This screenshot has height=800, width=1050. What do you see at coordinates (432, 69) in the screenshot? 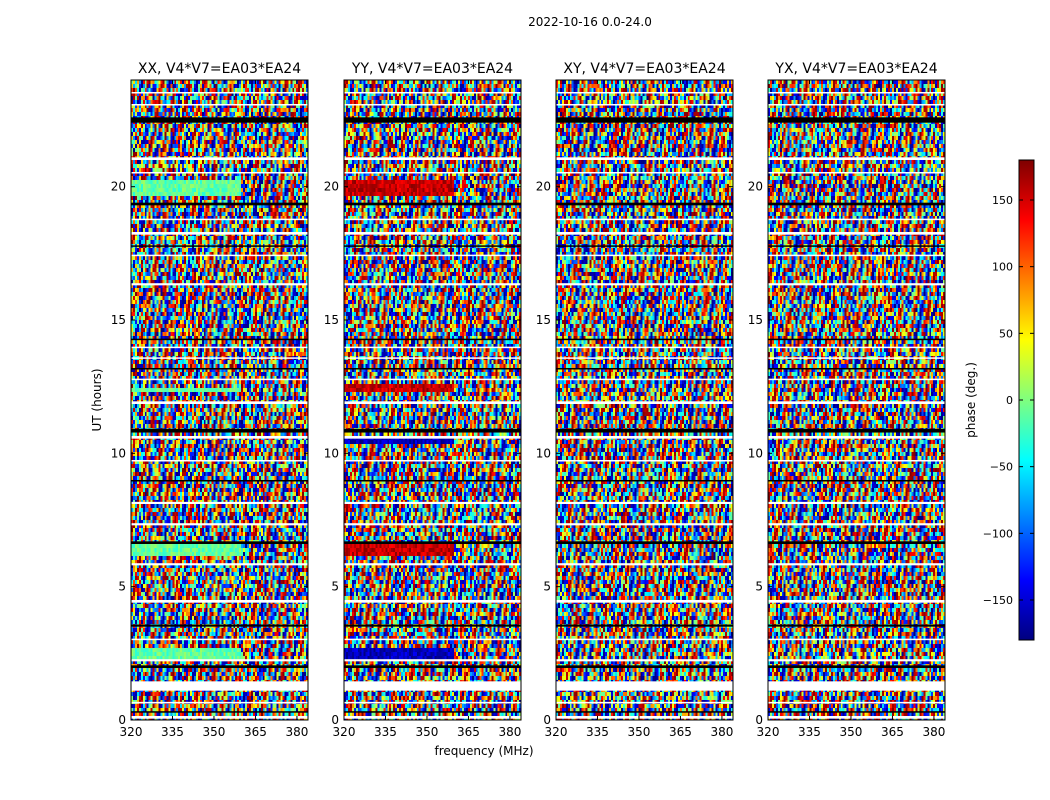
I see `panel-title: YY, V4*V7=EA03*EA24` at bounding box center [432, 69].